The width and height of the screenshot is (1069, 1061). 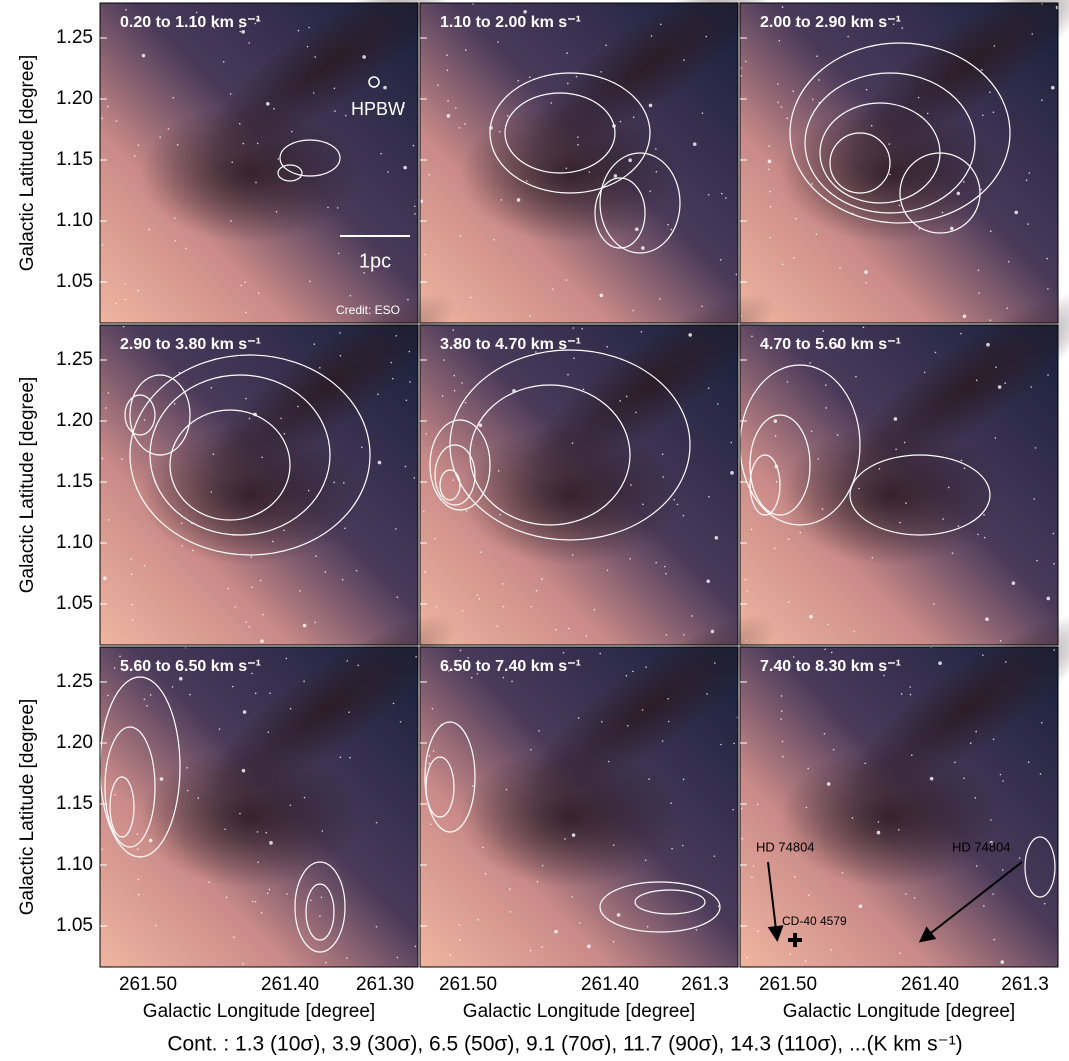 I want to click on credit: Credit: ESO, so click(x=368, y=310).